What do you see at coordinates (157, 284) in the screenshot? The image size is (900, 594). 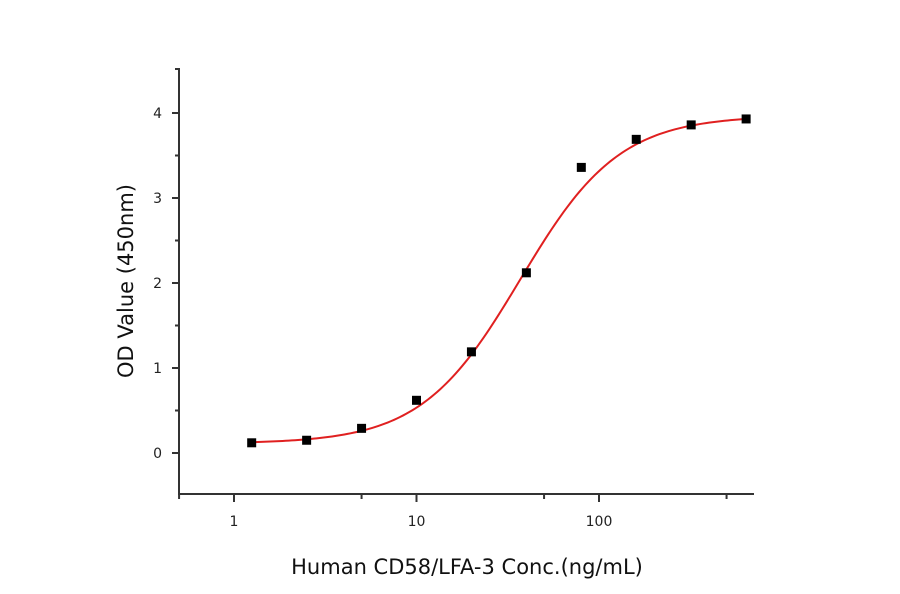 I see `y-tick-label: 2` at bounding box center [157, 284].